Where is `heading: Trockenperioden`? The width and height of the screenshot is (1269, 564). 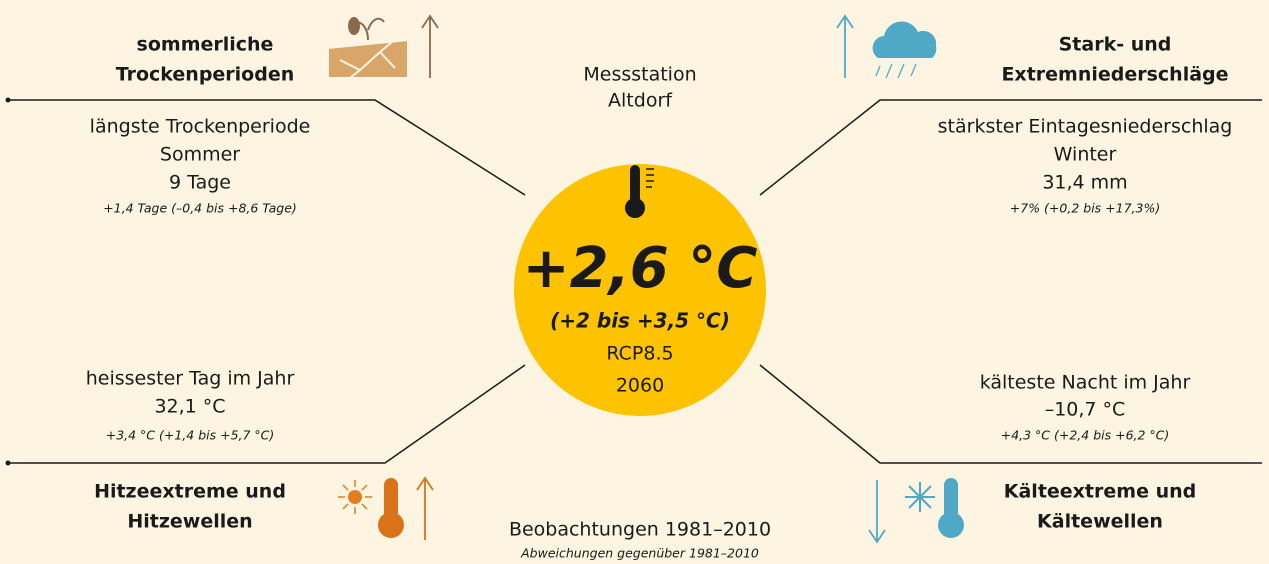 heading: Trockenperioden is located at coordinates (205, 75).